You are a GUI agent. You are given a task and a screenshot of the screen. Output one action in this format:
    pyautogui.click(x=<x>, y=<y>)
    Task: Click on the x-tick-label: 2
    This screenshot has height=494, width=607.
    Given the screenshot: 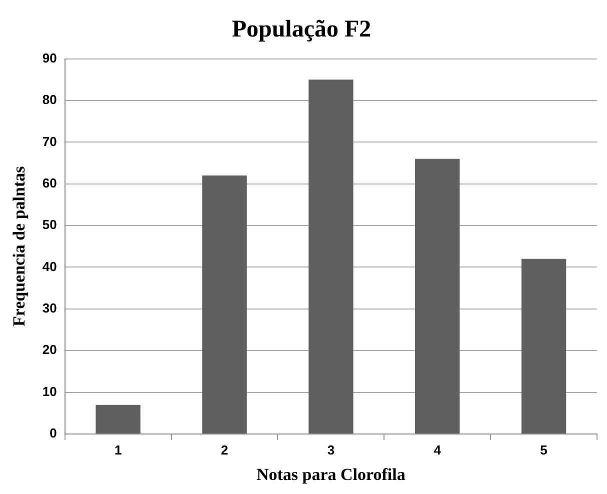 What is the action you would take?
    pyautogui.click(x=224, y=450)
    